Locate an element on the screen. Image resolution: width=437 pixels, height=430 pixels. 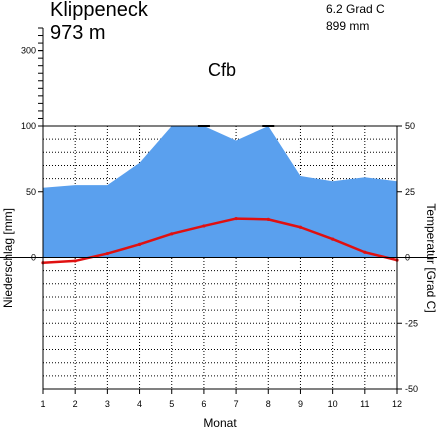
left-tick-label: 0 is located at coordinates (33, 258).